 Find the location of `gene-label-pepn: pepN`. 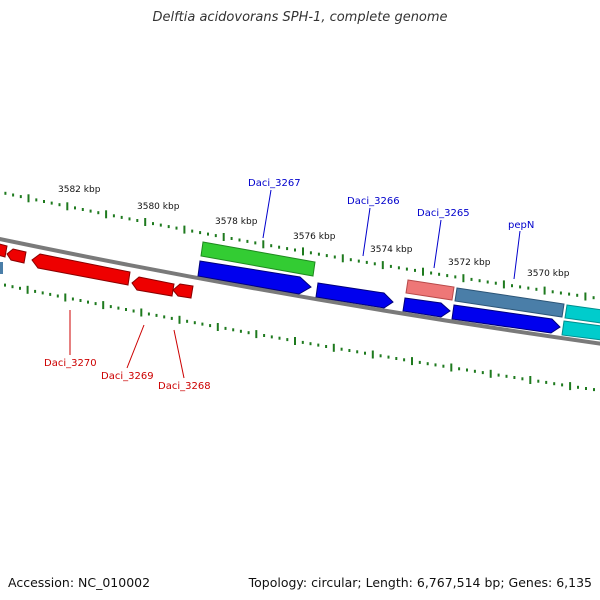

gene-label-pepn: pepN is located at coordinates (521, 225).